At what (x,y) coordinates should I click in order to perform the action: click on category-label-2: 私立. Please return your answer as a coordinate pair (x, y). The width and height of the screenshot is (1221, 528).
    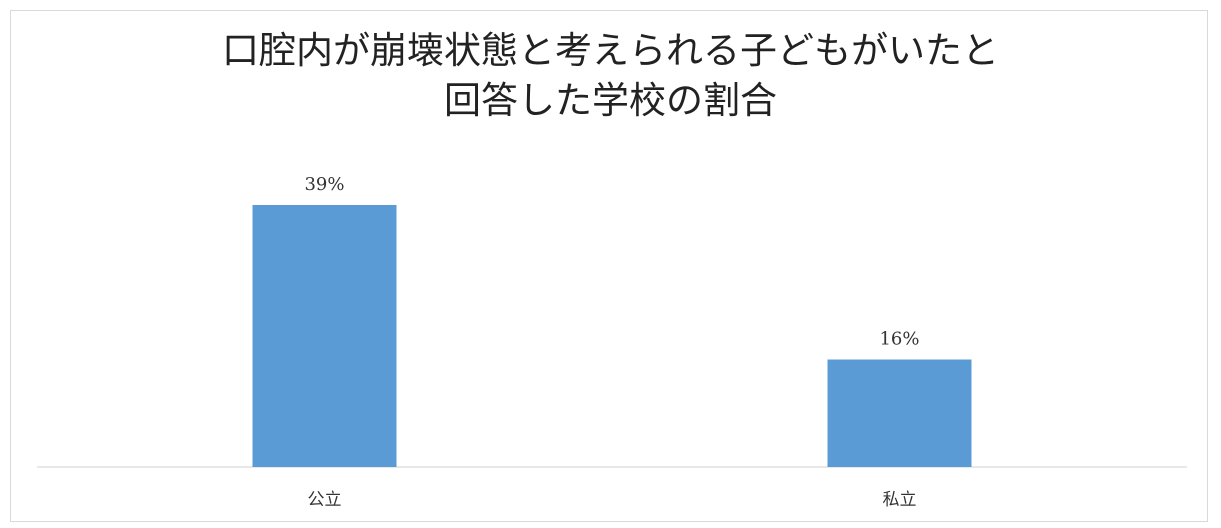
    Looking at the image, I should click on (900, 500).